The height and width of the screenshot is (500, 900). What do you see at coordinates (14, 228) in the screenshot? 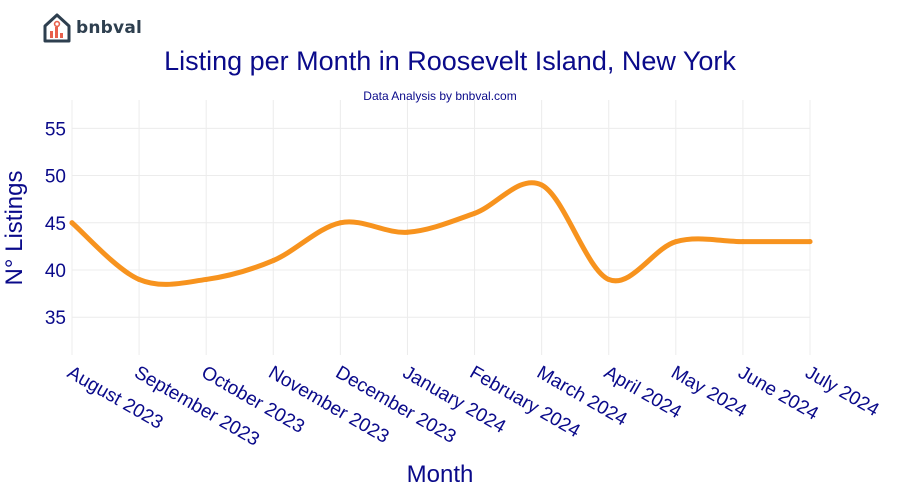
I see `y-axis-label: N° Listings` at bounding box center [14, 228].